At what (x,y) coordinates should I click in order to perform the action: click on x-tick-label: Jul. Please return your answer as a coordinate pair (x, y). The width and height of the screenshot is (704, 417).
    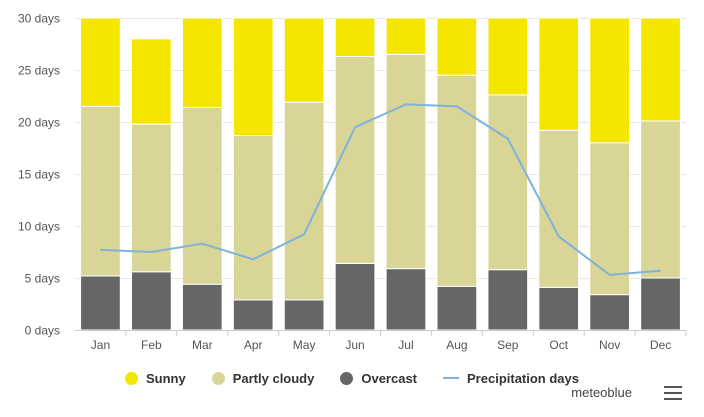
    Looking at the image, I should click on (405, 345).